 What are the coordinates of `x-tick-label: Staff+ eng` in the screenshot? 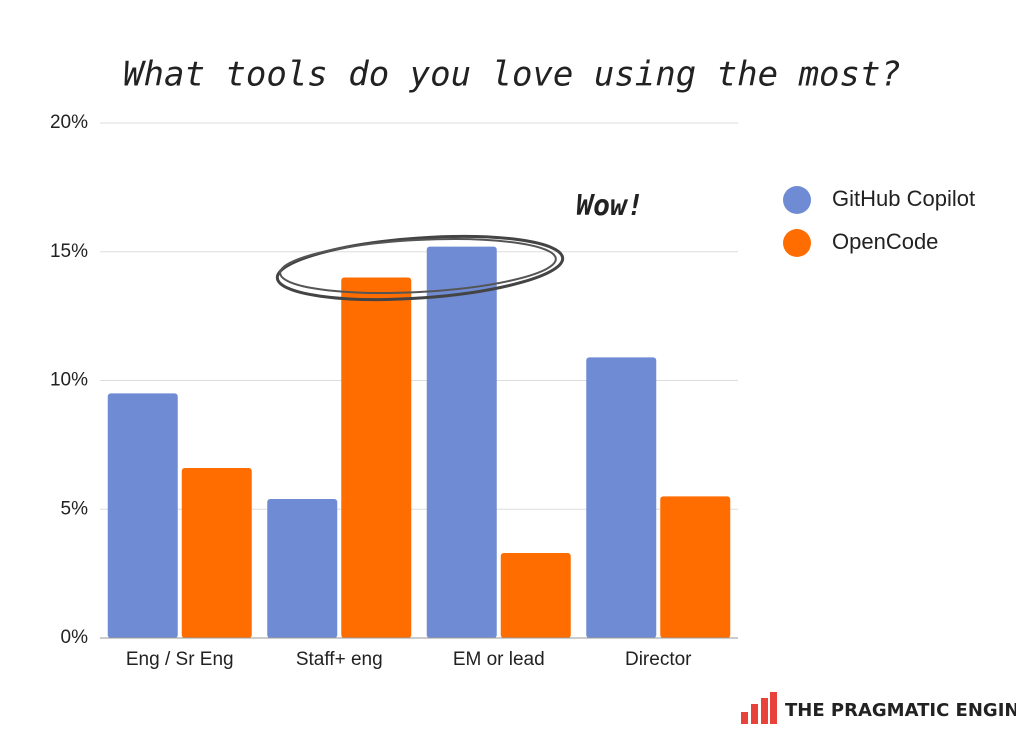 It's located at (339, 659).